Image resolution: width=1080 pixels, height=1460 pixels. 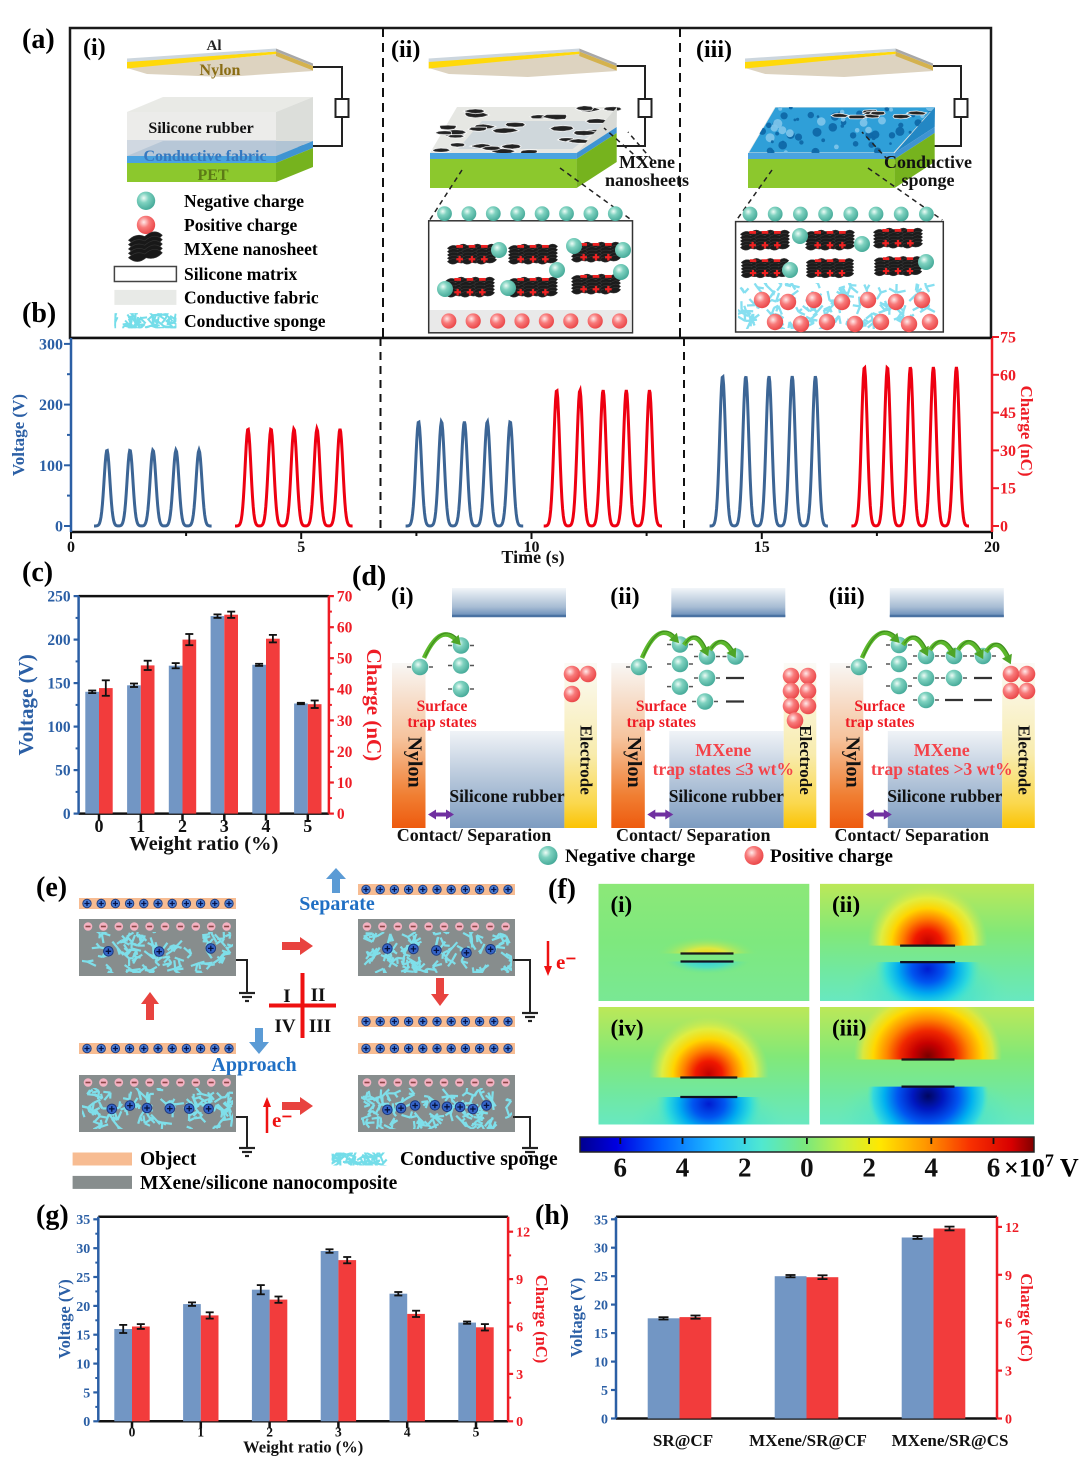 What do you see at coordinates (627, 1028) in the screenshot?
I see `svg-text: (iv)` at bounding box center [627, 1028].